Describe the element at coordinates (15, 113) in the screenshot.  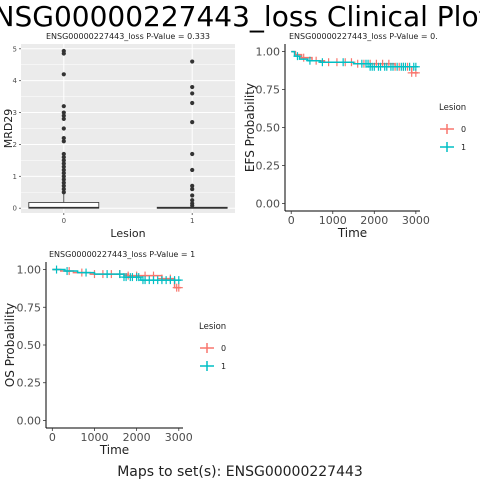
I see `y-tick-label: 3` at that location.